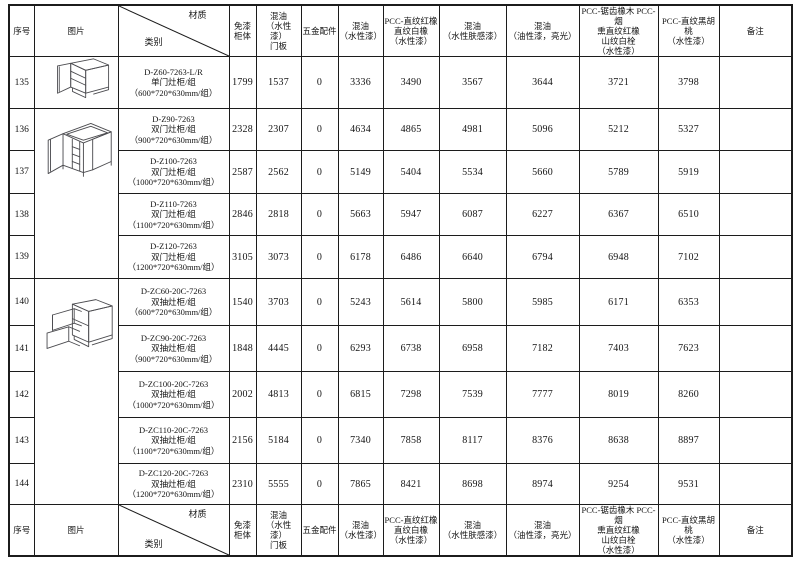 The width and height of the screenshot is (800, 566). What do you see at coordinates (278, 441) in the screenshot?
I see `price-cell: 5184` at bounding box center [278, 441].